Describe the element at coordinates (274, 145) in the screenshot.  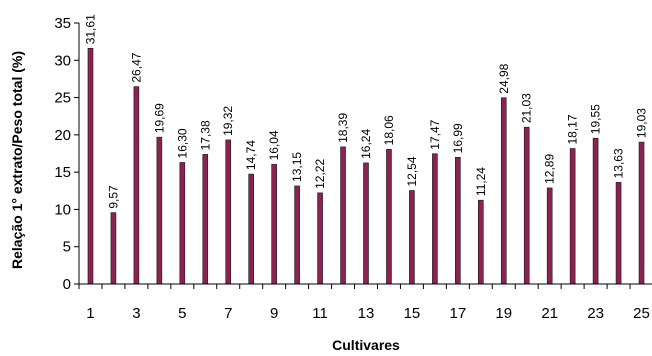
I see `data-label: 16,04` at that location.